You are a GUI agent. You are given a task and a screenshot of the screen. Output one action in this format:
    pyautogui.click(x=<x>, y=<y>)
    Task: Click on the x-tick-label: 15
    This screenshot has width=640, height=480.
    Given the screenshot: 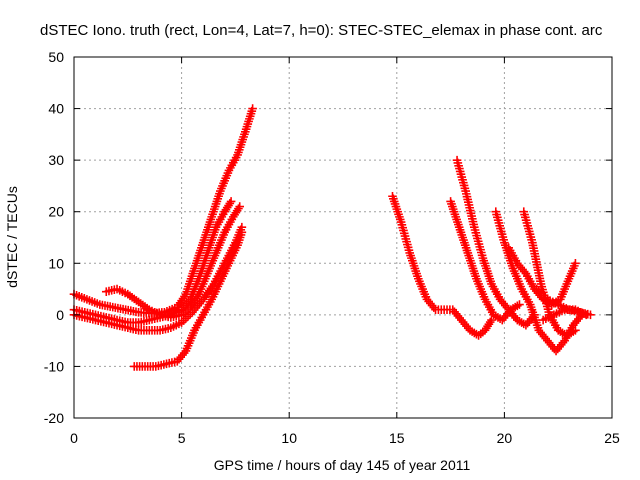 What is the action you would take?
    pyautogui.click(x=397, y=438)
    